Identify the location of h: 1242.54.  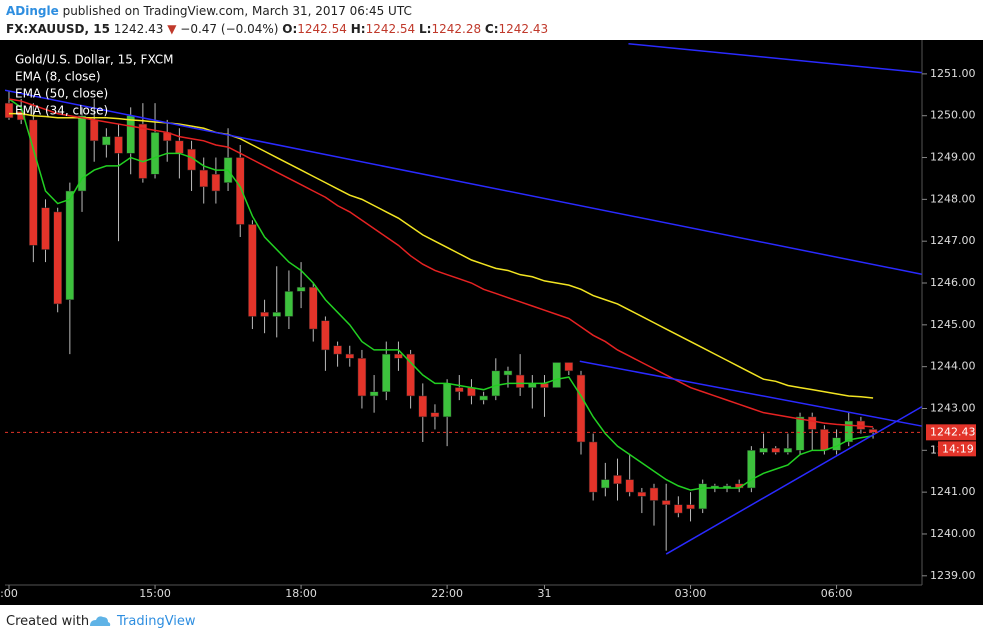
(390, 29).